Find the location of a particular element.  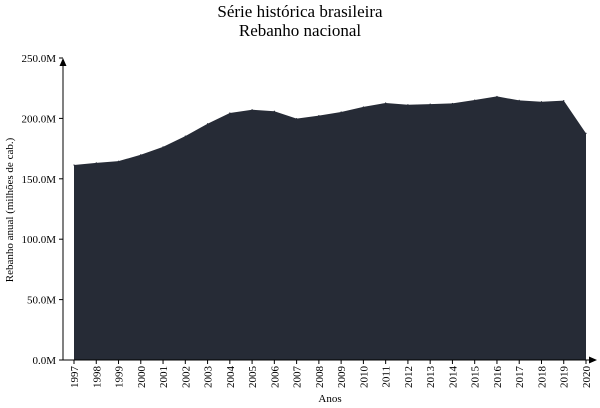

y-axis-arrow is located at coordinates (63, 62).